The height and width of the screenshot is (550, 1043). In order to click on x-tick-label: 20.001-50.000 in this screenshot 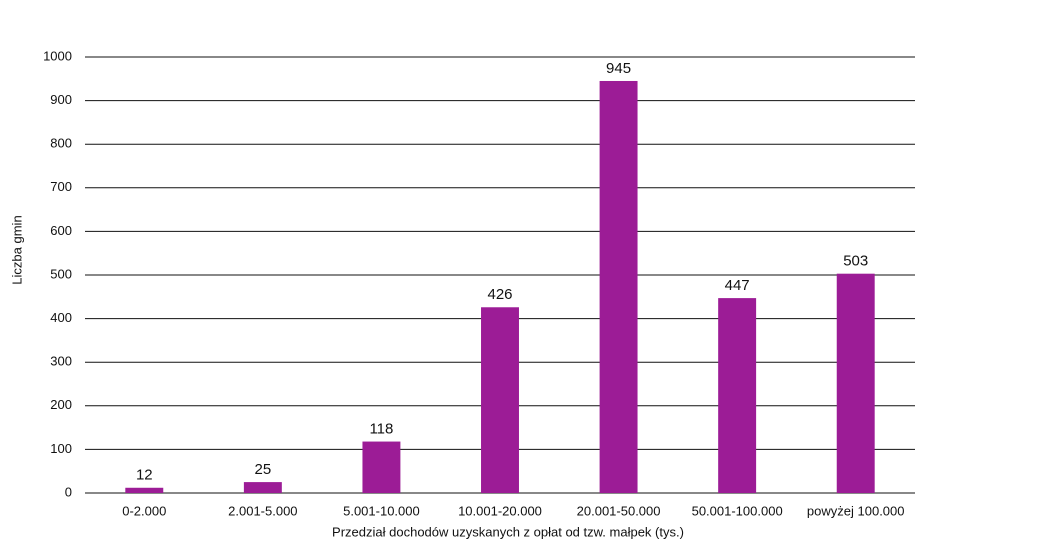, I will do `click(619, 510)`.